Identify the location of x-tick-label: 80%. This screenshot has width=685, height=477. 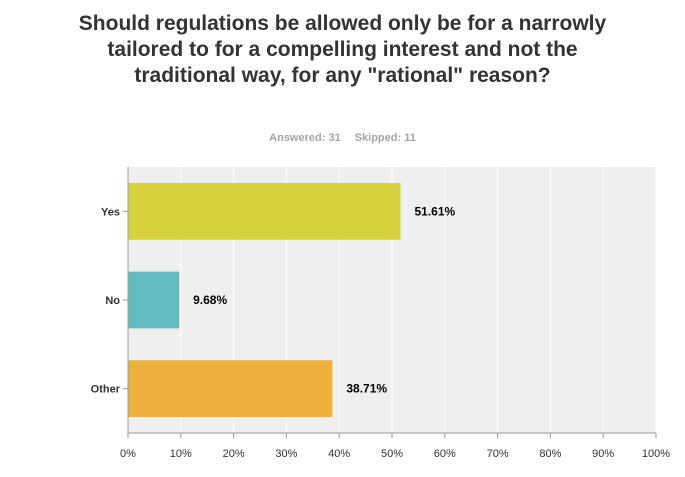
(550, 454).